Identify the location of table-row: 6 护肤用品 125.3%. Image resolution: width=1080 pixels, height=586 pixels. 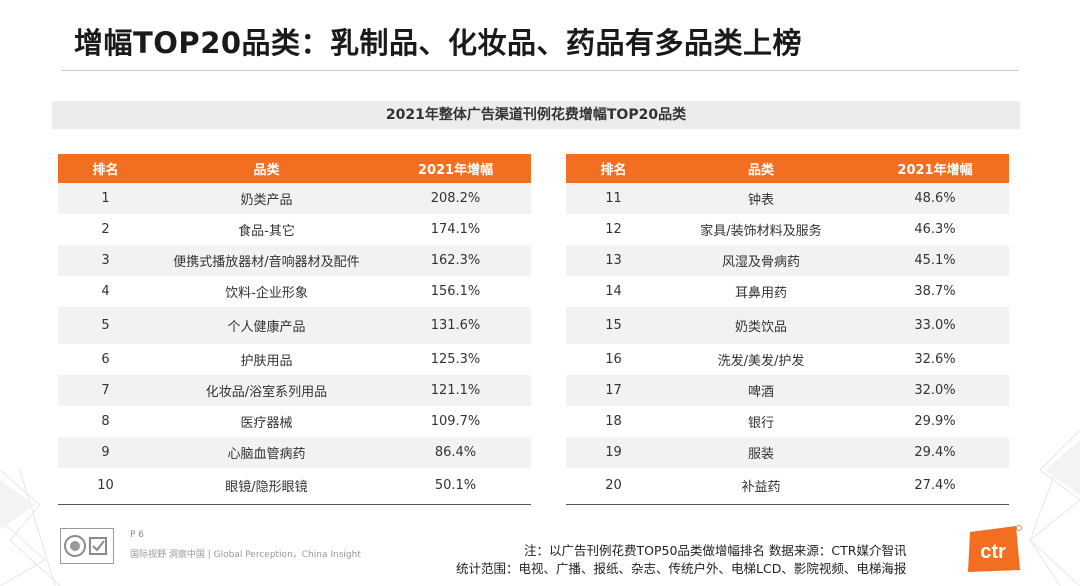
(294, 359).